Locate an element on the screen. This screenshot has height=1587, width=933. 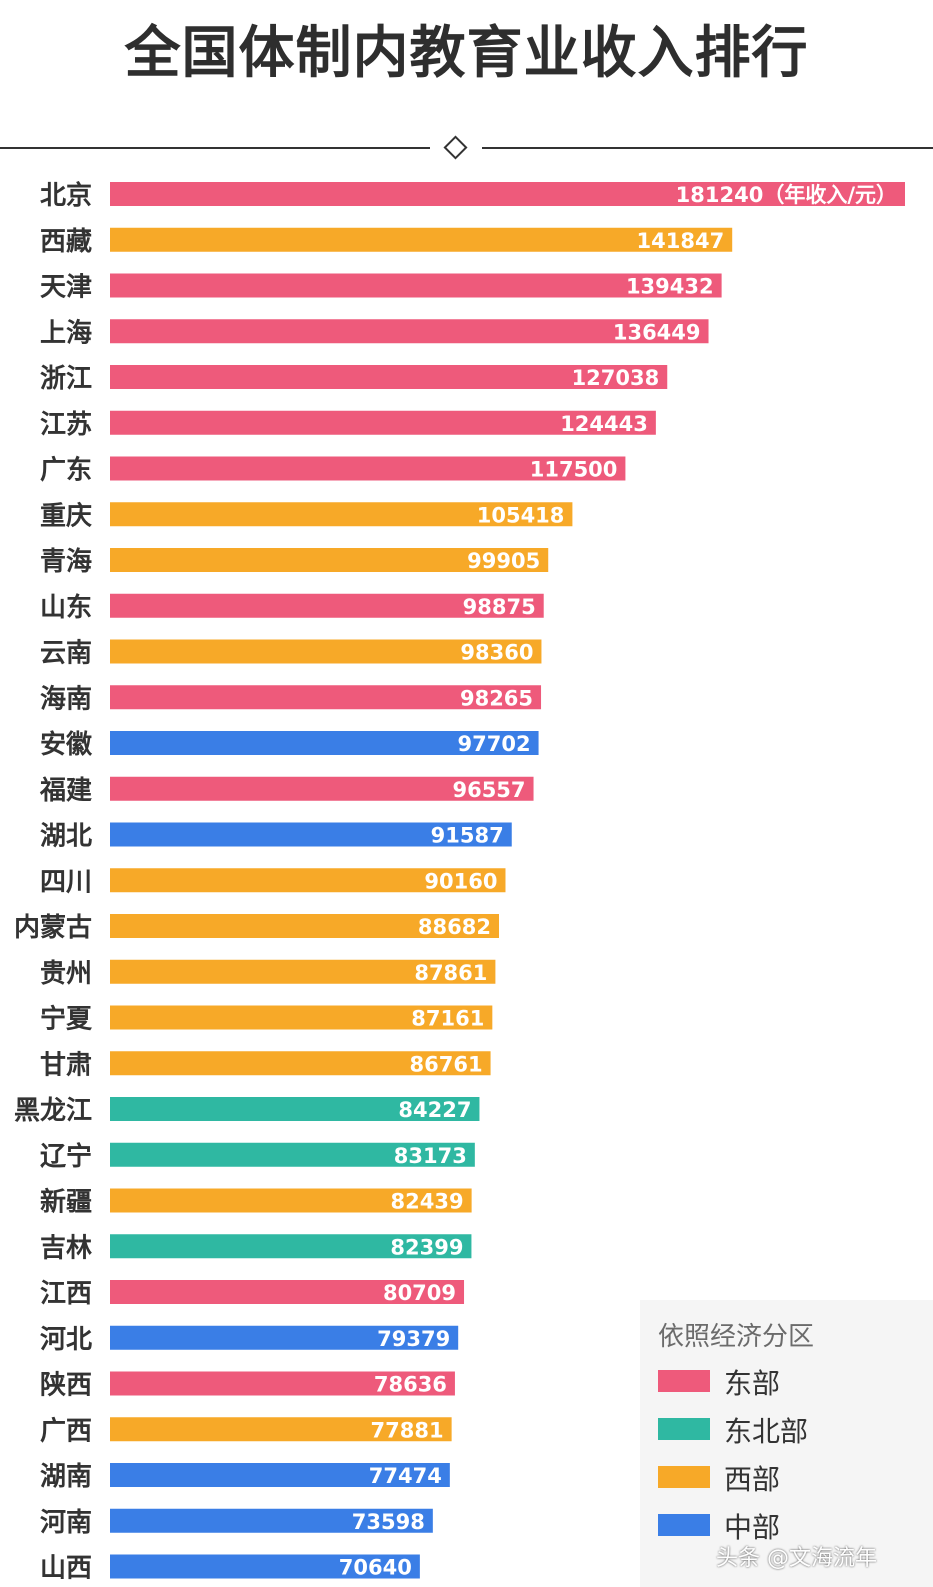
value-label: 98265 is located at coordinates (496, 698).